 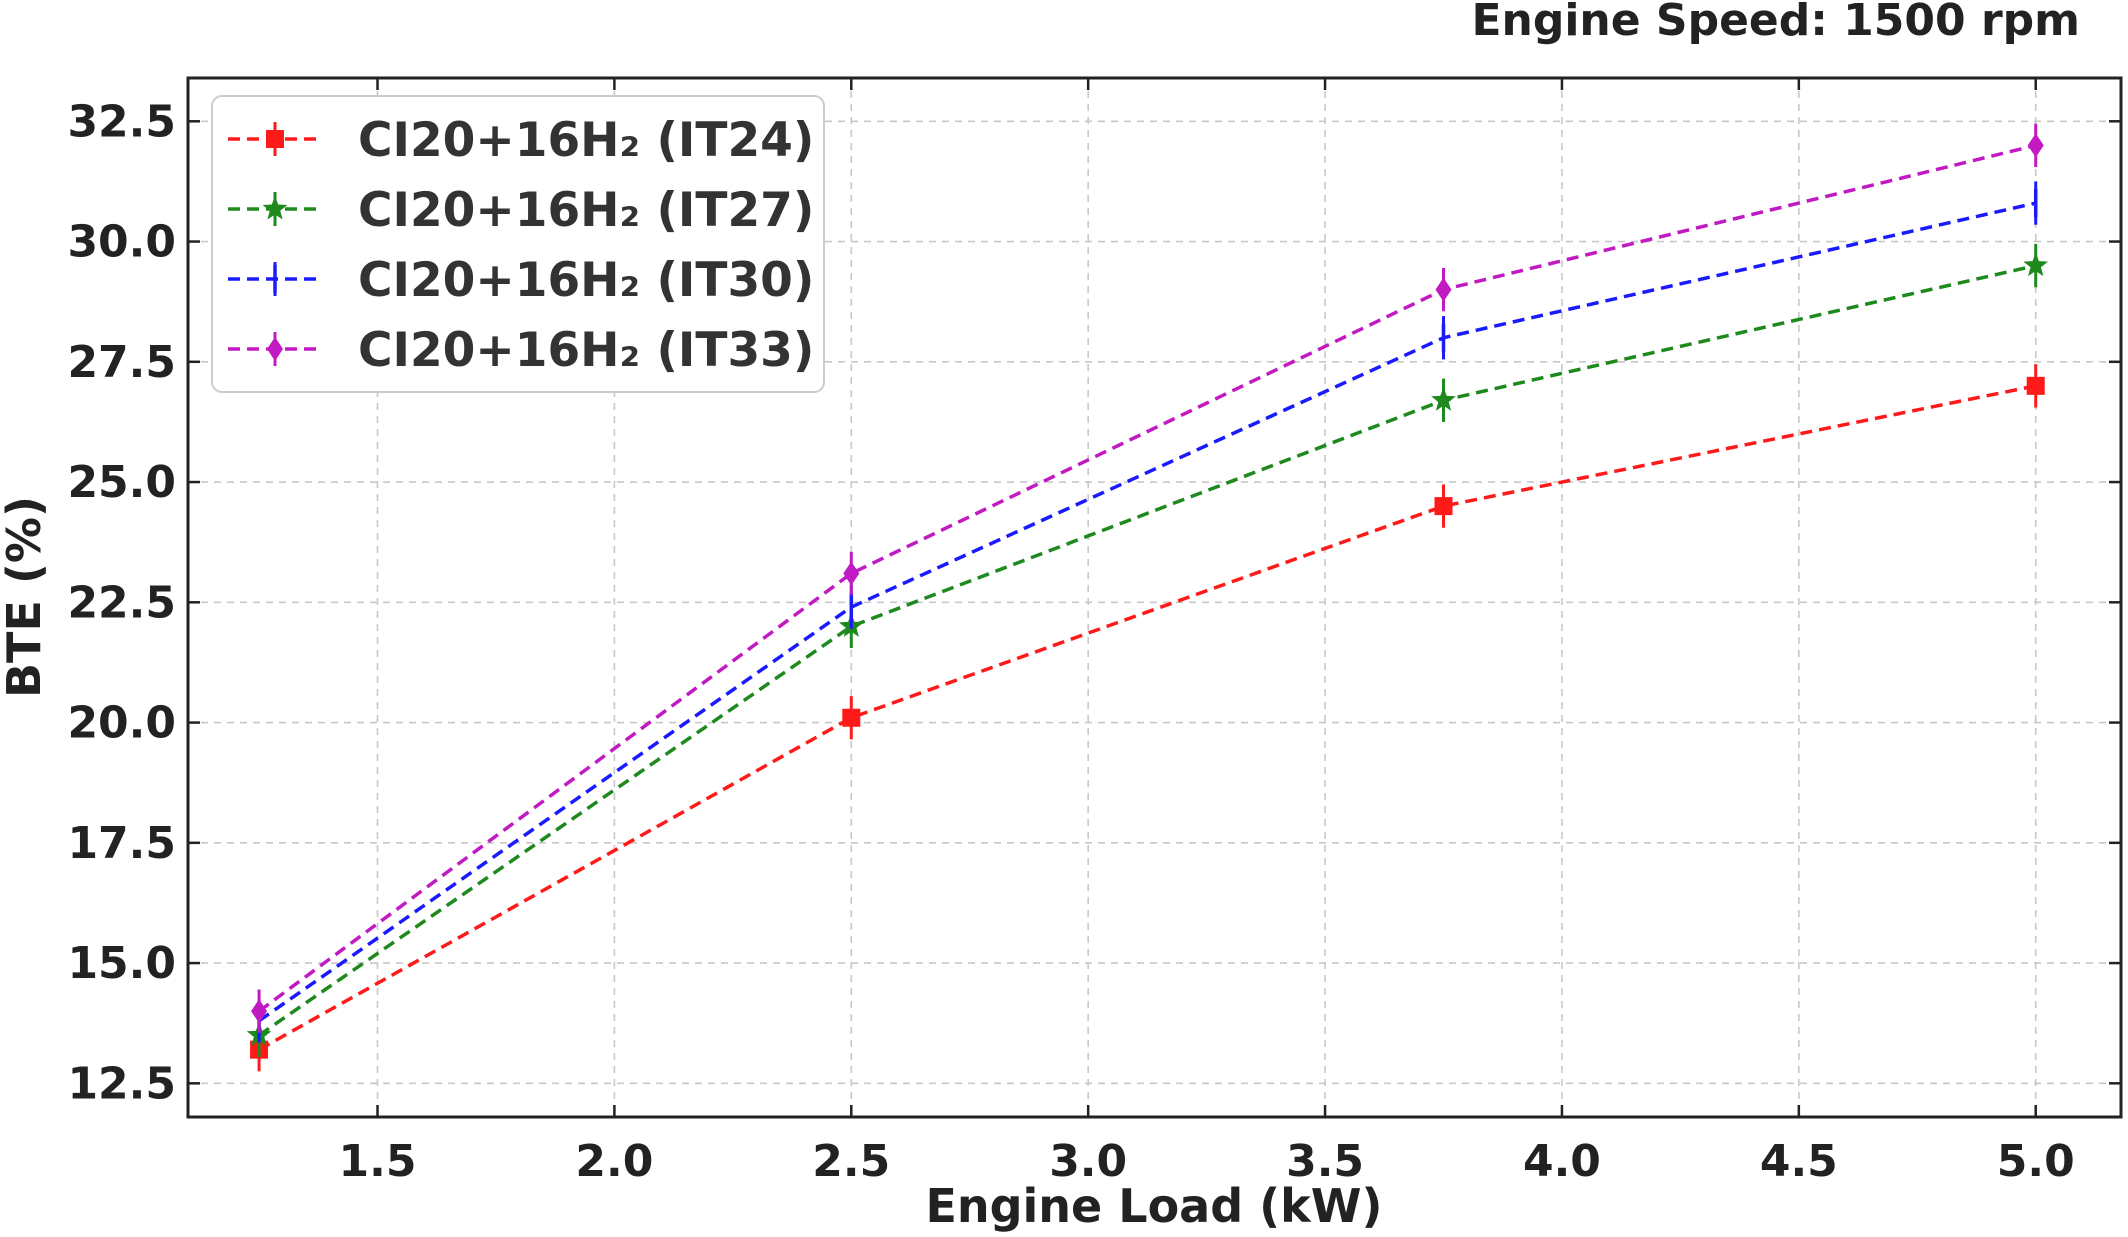 I want to click on y-axis-label: BTE (%), so click(x=25, y=597).